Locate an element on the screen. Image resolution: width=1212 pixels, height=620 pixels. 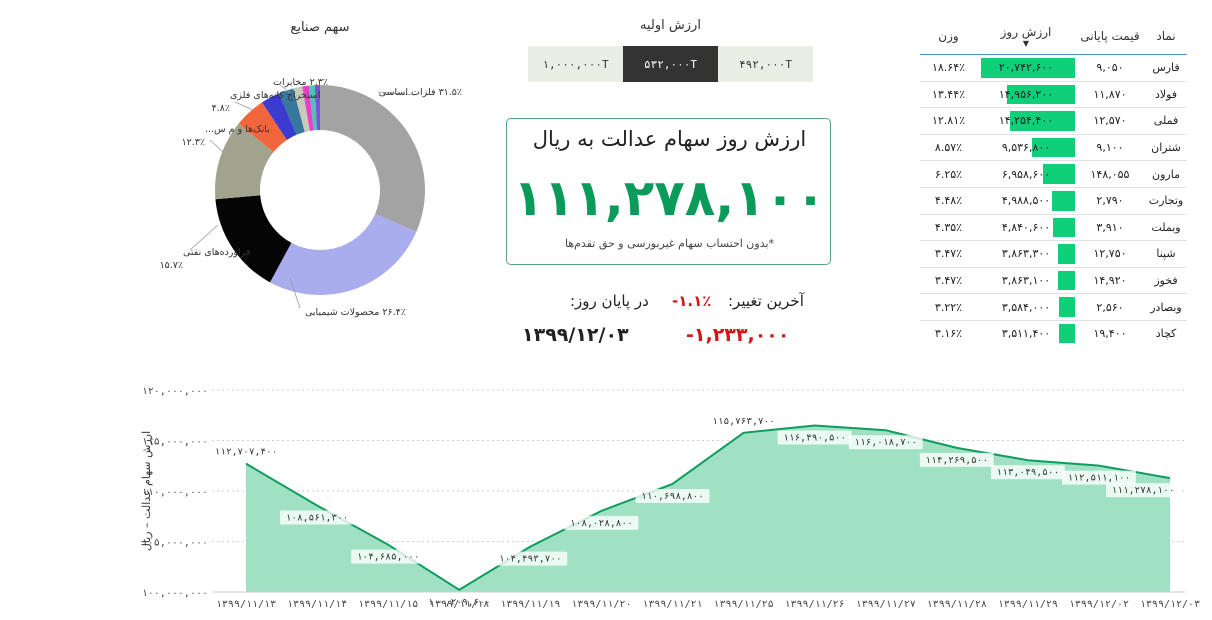
table-row: کچاد ۱۹,۴۰۰ ۳,۵۱۱,۴۰۰ ۳.۱۶٪ is located at coordinates (1053, 331).